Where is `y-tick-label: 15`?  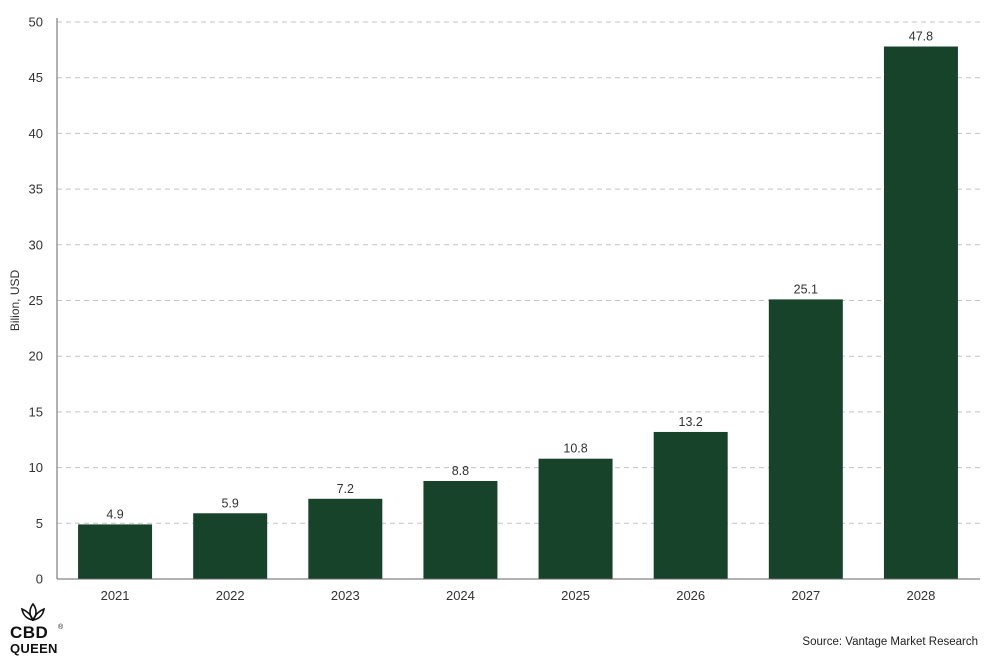
y-tick-label: 15 is located at coordinates (36, 411).